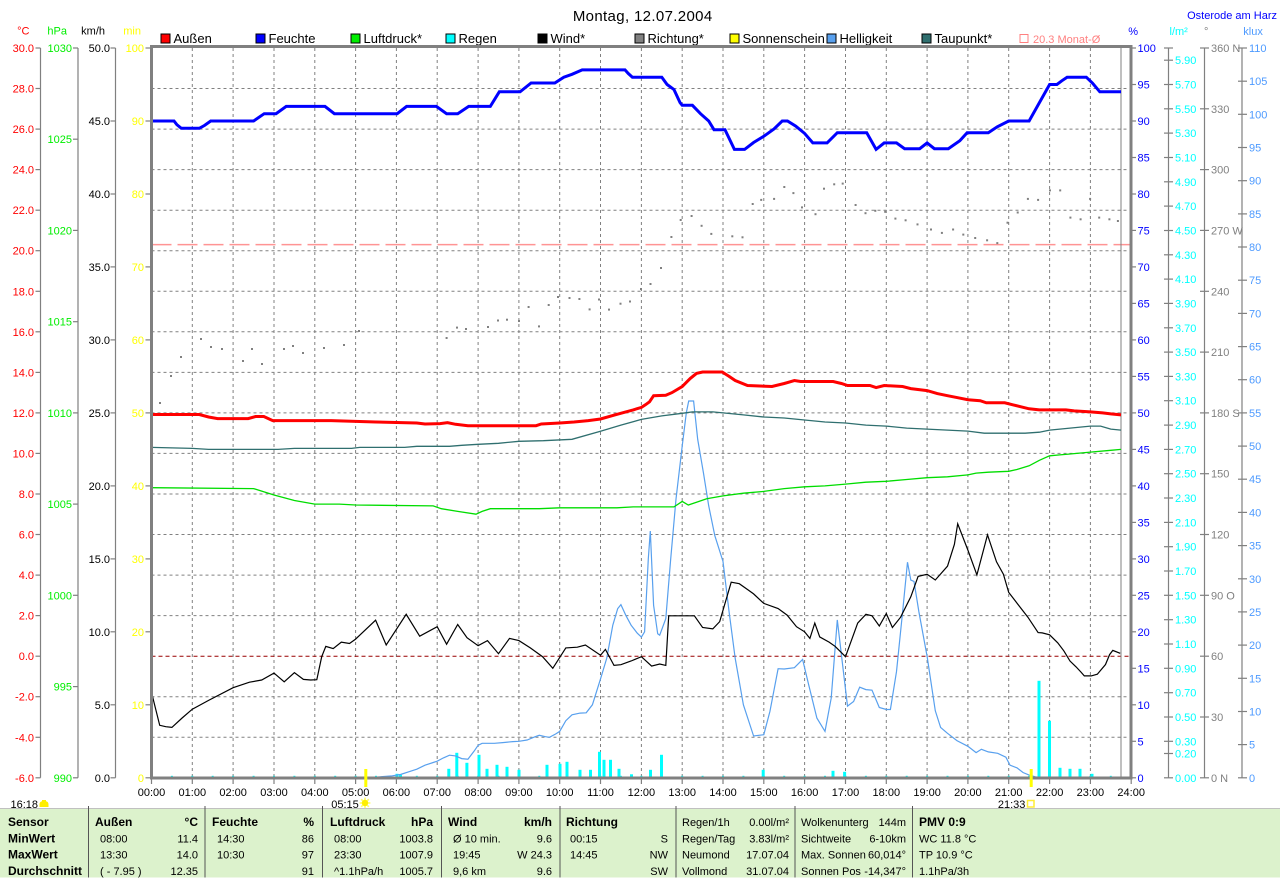  I want to click on svg-text: 50, so click(1144, 414).